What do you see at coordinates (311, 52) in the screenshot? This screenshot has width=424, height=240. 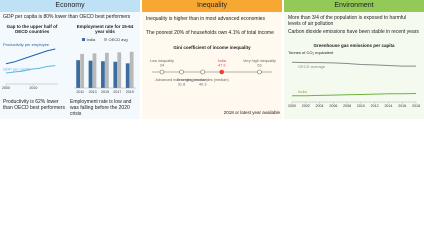 I see `axis-label: Tonnes of CO₂ equivalent` at bounding box center [311, 52].